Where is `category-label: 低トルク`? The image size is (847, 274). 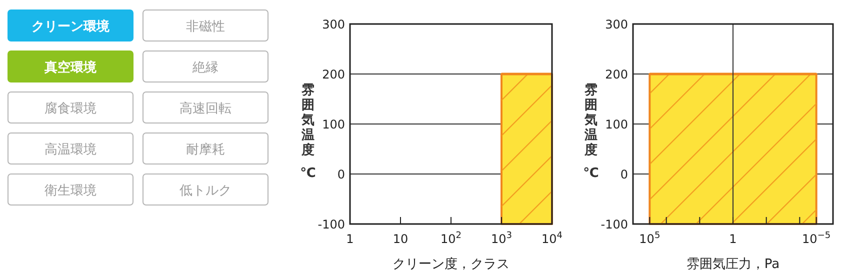 category-label: 低トルク is located at coordinates (206, 191).